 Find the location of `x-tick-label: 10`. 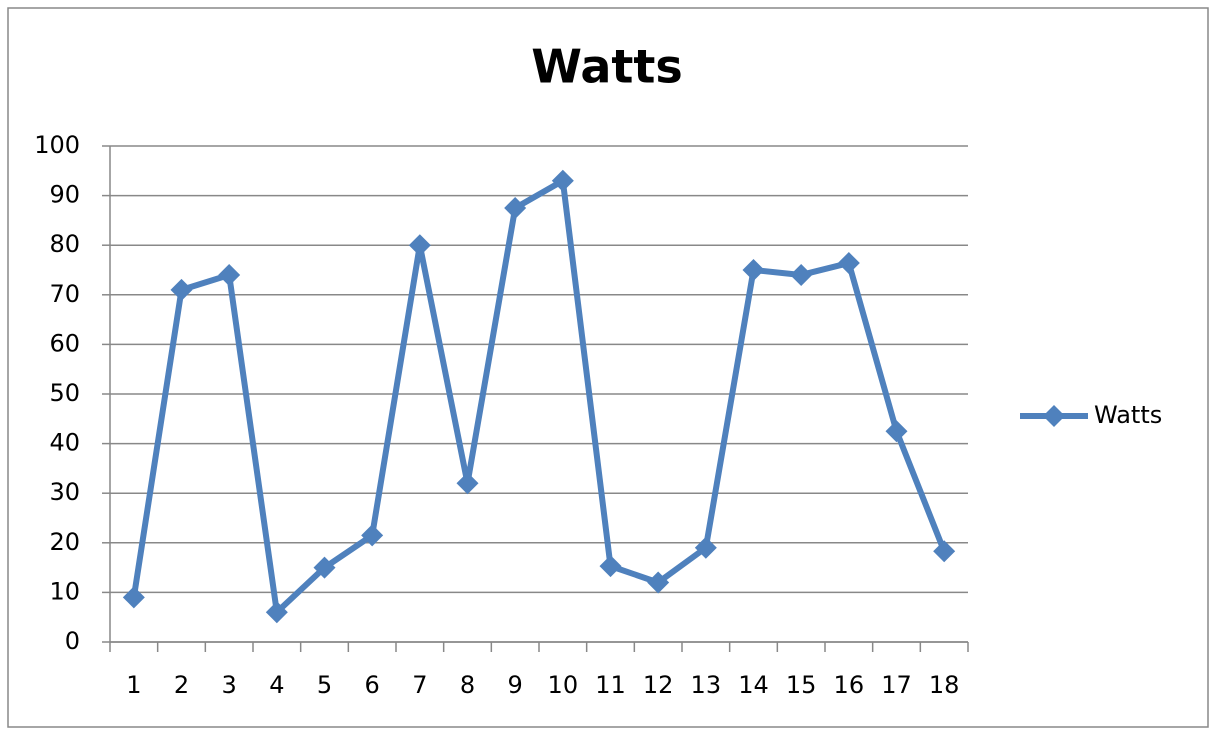

x-tick-label: 10 is located at coordinates (563, 685).